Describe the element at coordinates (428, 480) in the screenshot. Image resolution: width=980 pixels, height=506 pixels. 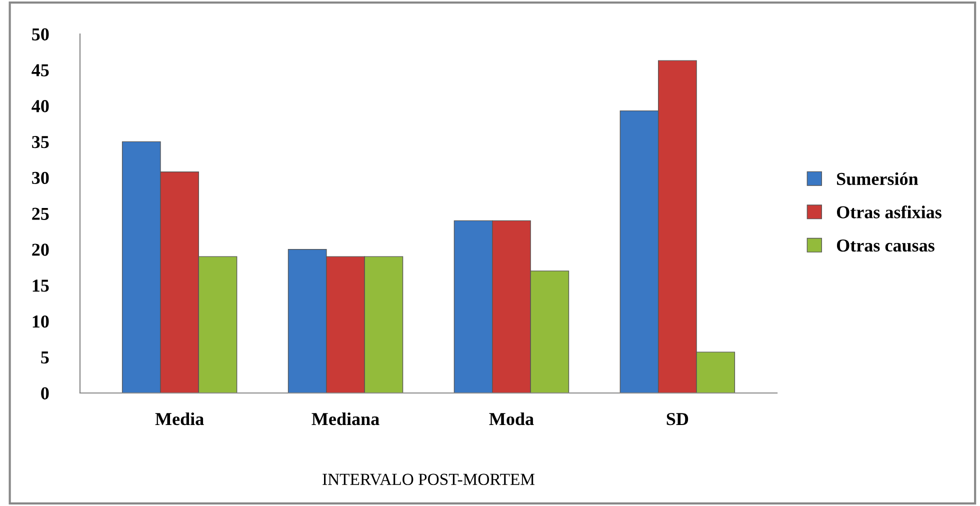
I see `x-axis-title: INTERVALO POST-MORTEM` at that location.